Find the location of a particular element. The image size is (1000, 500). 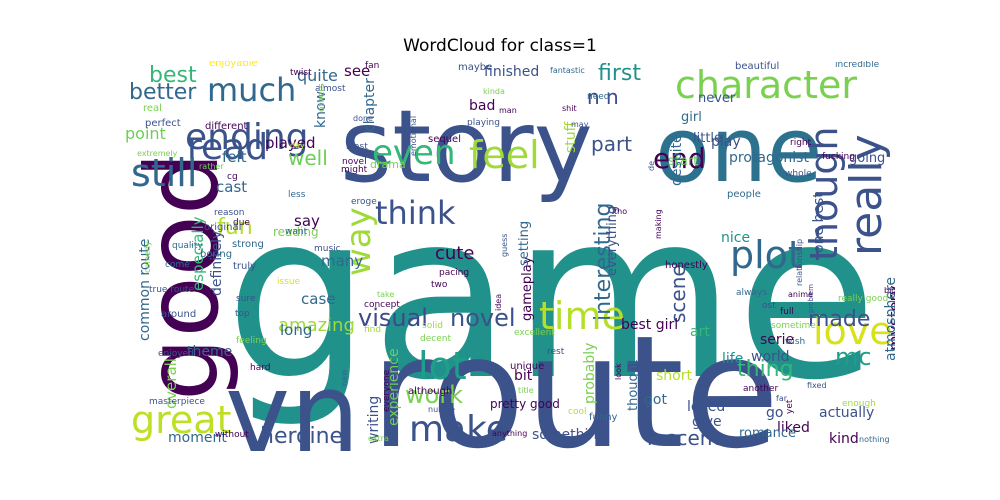

word-cast: cast is located at coordinates (231, 187).